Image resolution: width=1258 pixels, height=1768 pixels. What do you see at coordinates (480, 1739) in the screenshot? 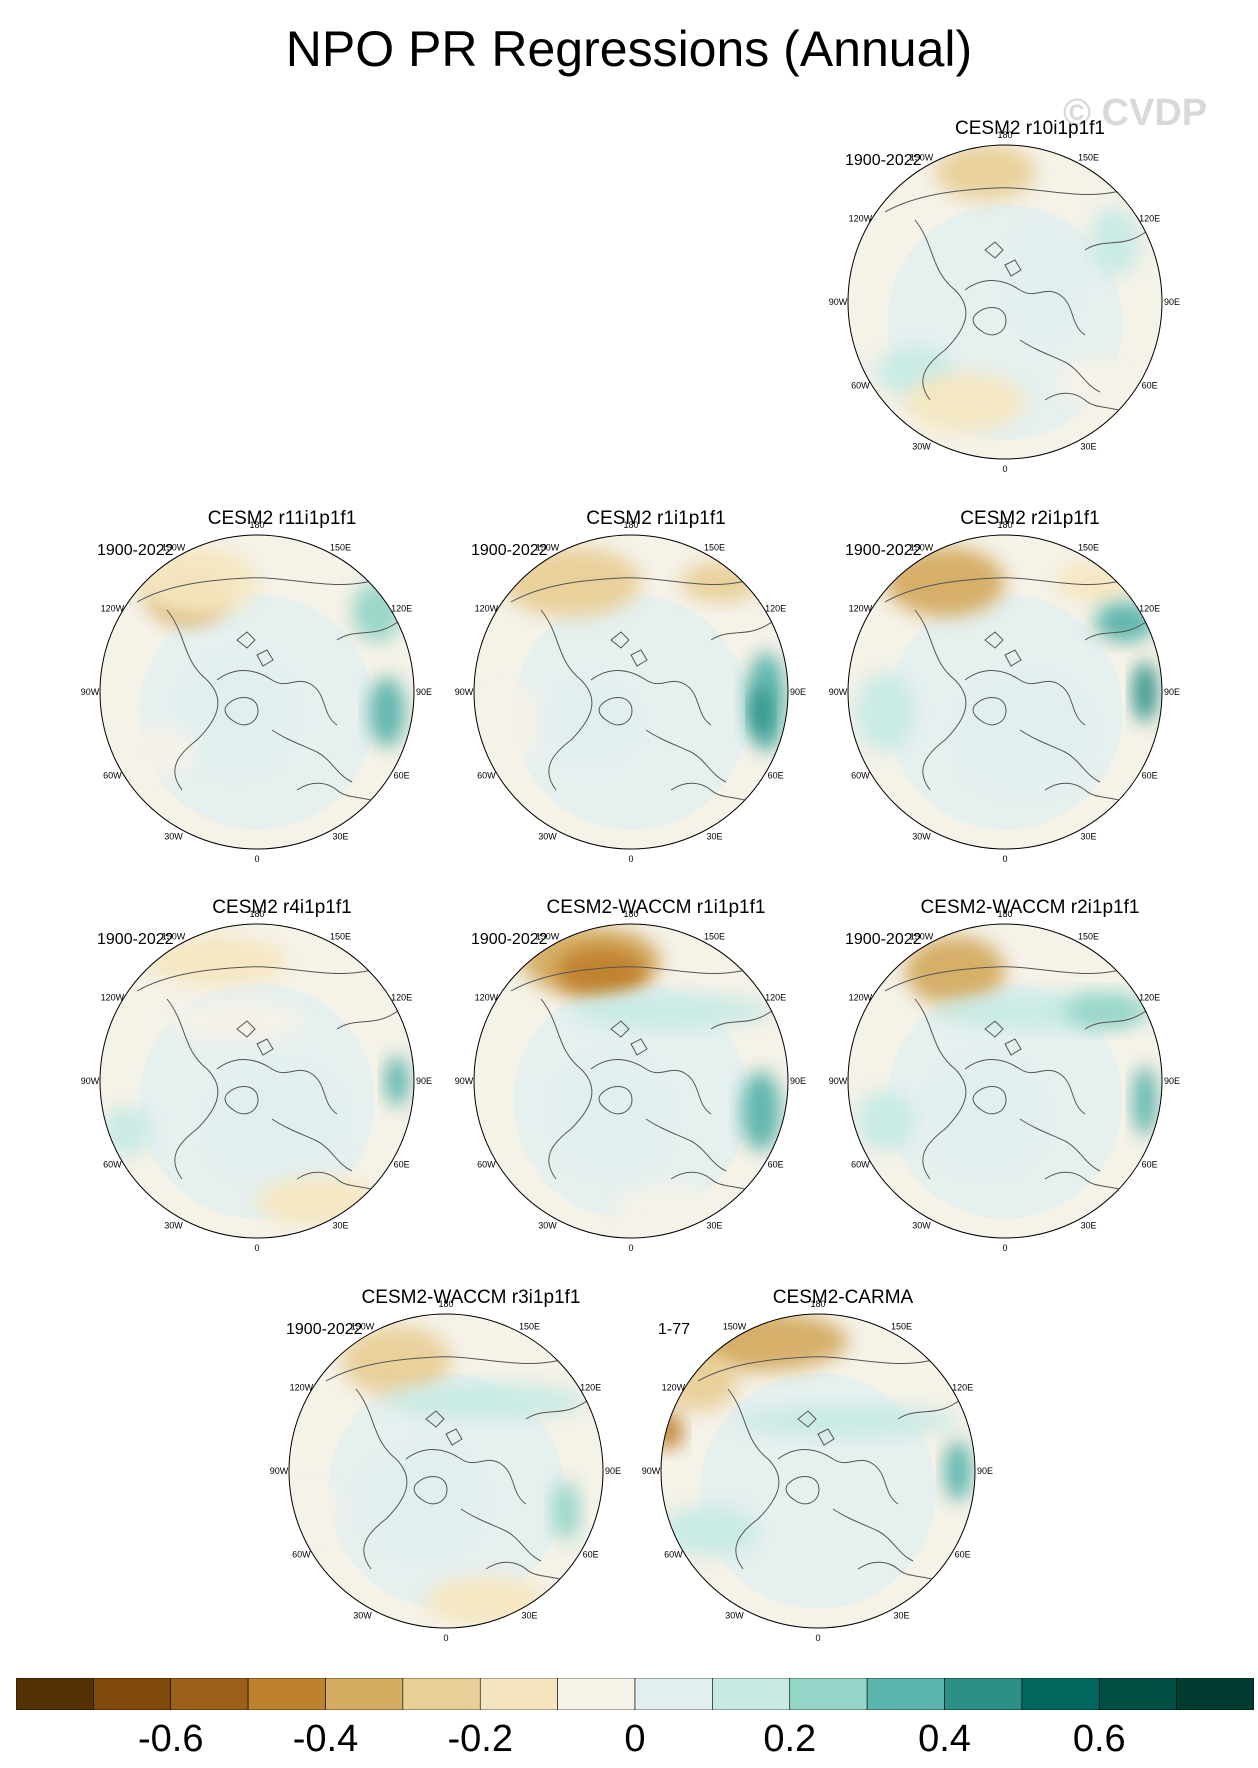
I see `colorbar-tick-label: -0.2` at bounding box center [480, 1739].